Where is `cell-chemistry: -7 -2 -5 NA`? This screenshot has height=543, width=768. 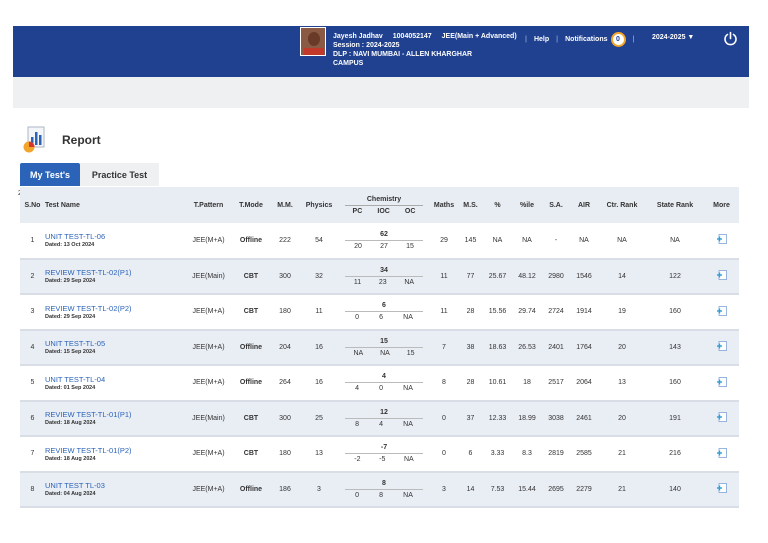
cell-chemistry: -7 -2 -5 NA is located at coordinates (384, 454).